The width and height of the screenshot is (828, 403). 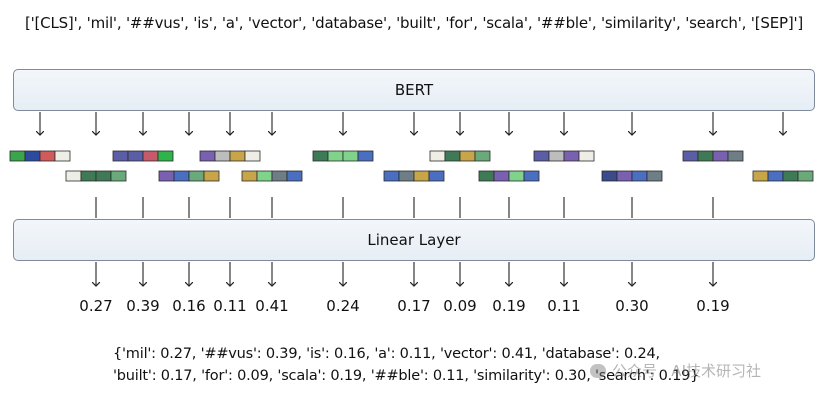 I want to click on score-label: 0.39, so click(x=143, y=306).